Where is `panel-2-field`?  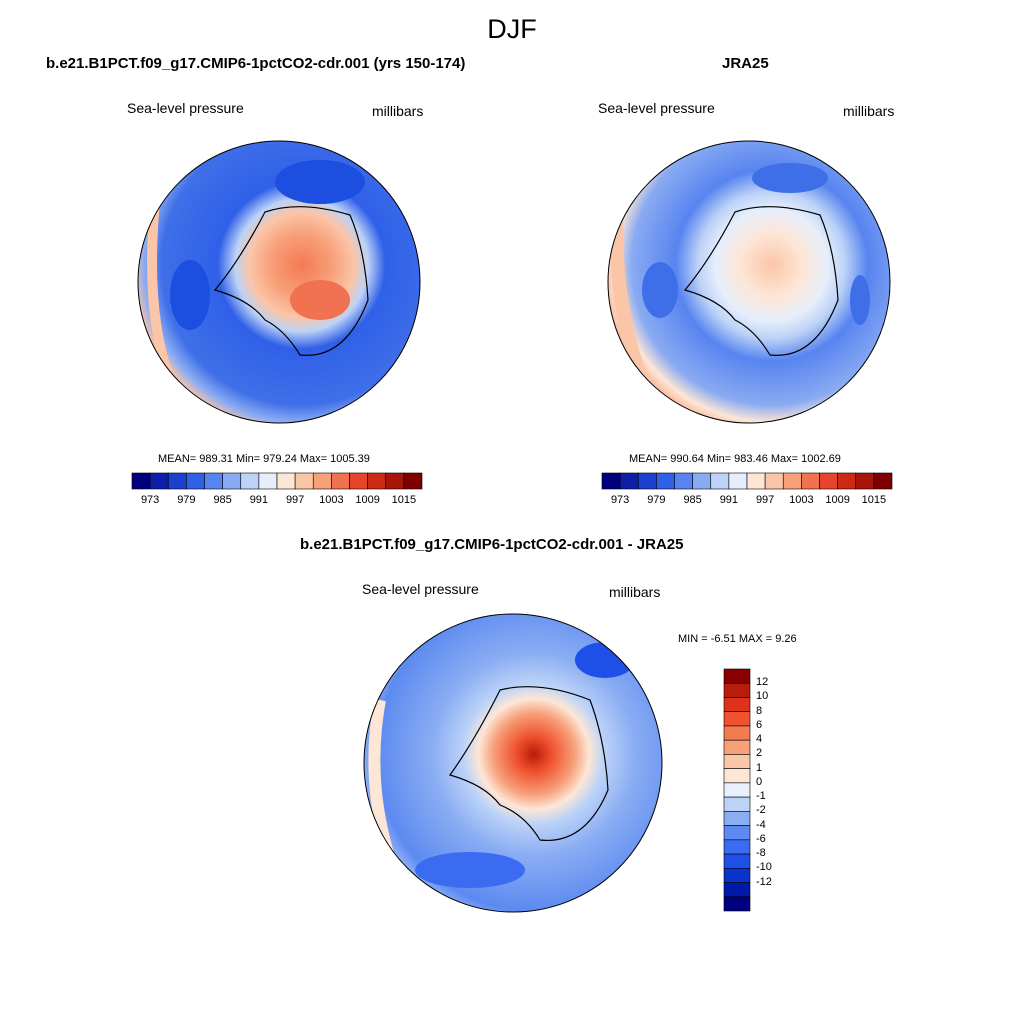 panel-2-field is located at coordinates (749, 282).